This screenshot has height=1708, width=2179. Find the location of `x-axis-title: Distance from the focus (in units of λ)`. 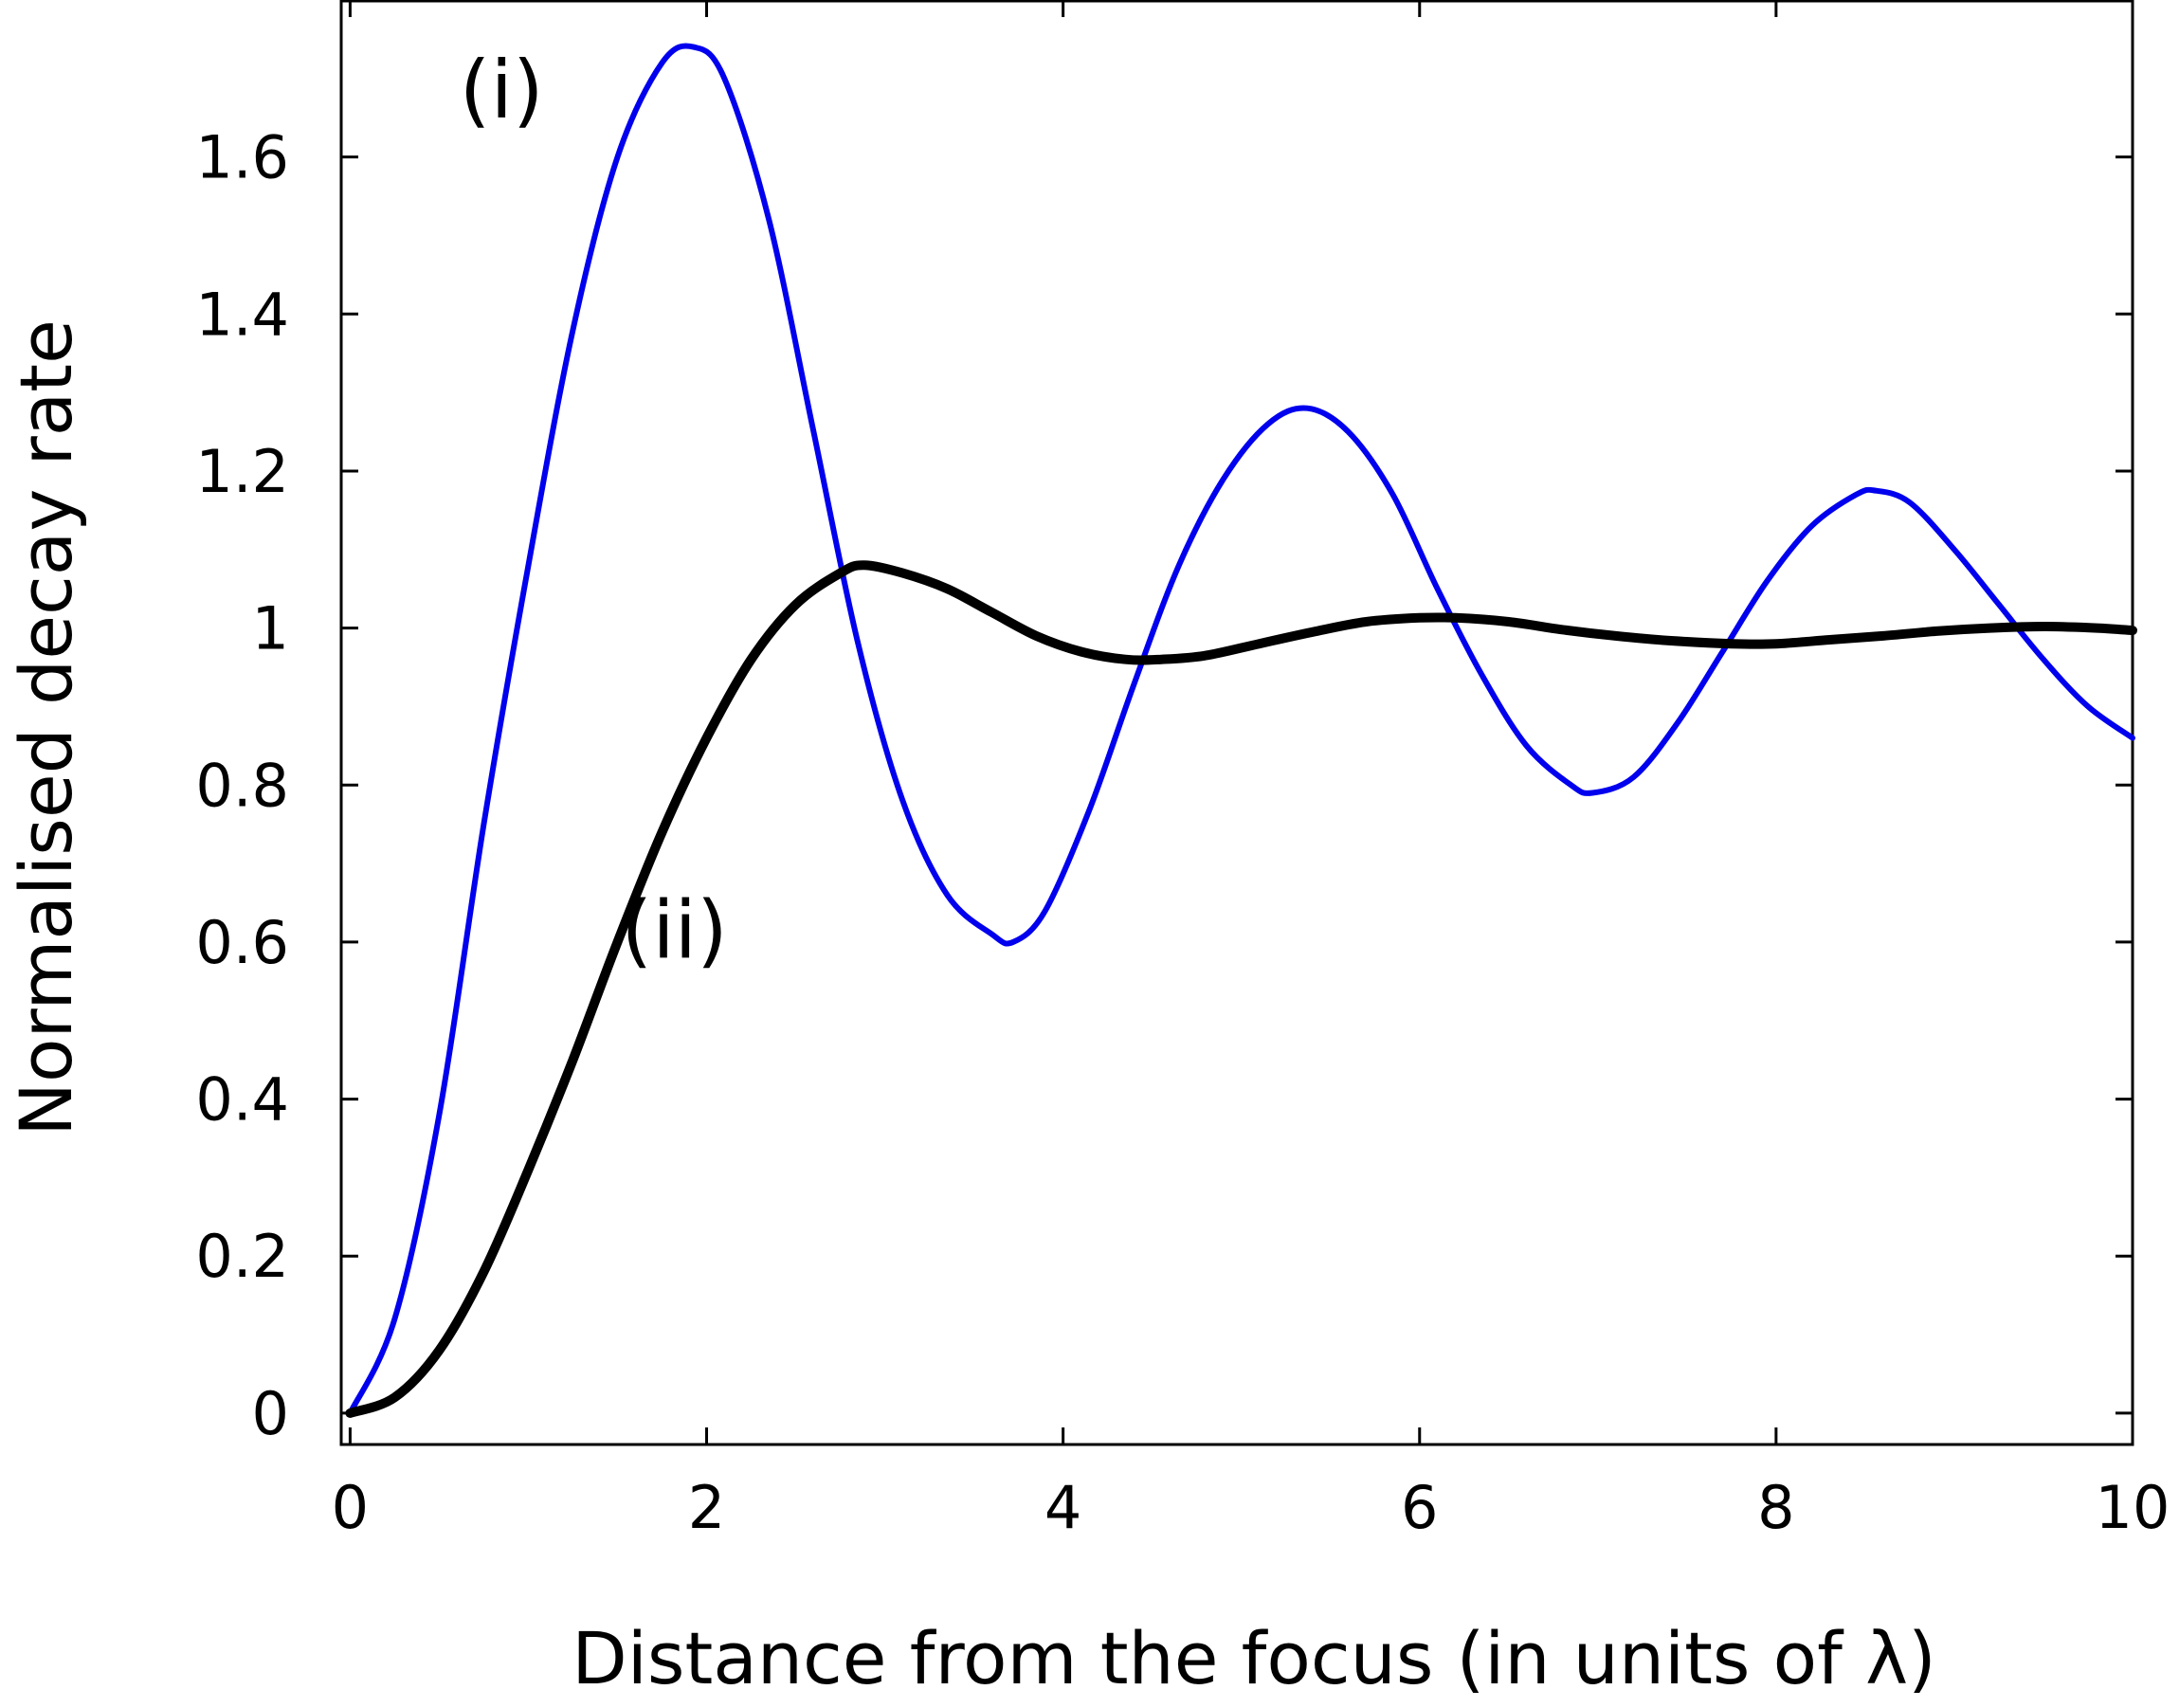

x-axis-title: Distance from the focus (in units of λ) is located at coordinates (1253, 1658).